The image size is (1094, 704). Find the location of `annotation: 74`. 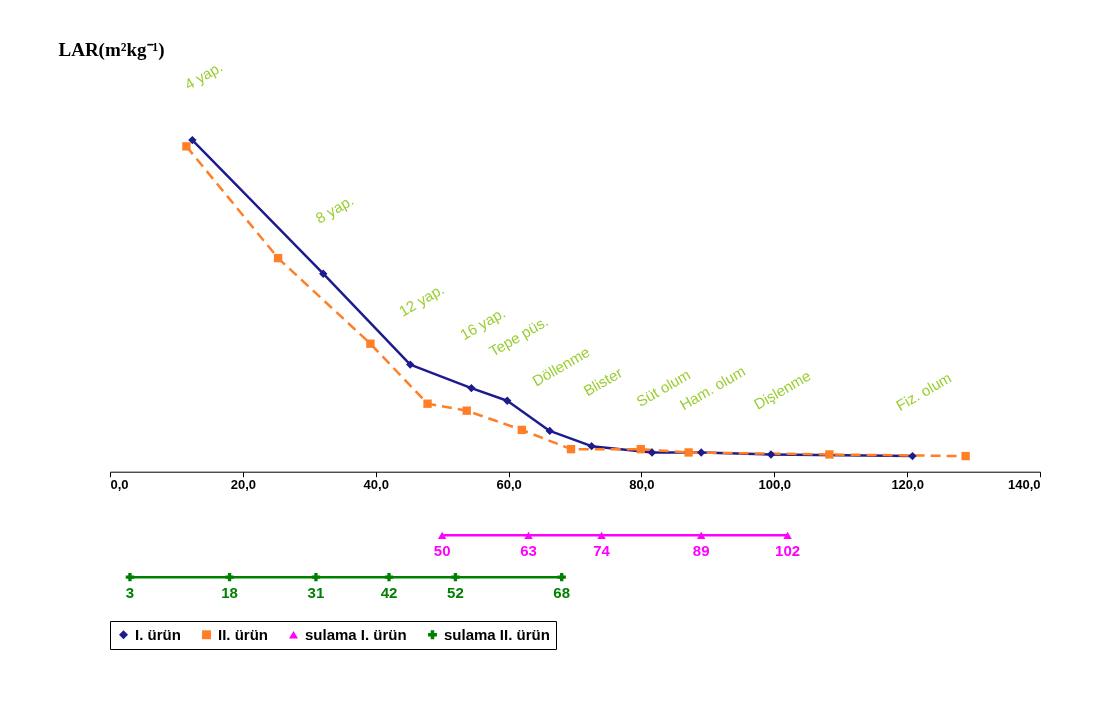

annotation: 74 is located at coordinates (602, 551).